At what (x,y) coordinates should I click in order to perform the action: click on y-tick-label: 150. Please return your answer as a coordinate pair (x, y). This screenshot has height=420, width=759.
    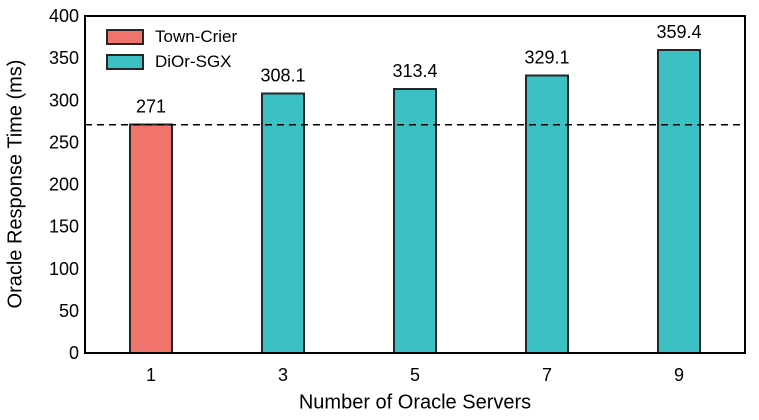
    Looking at the image, I should click on (64, 227).